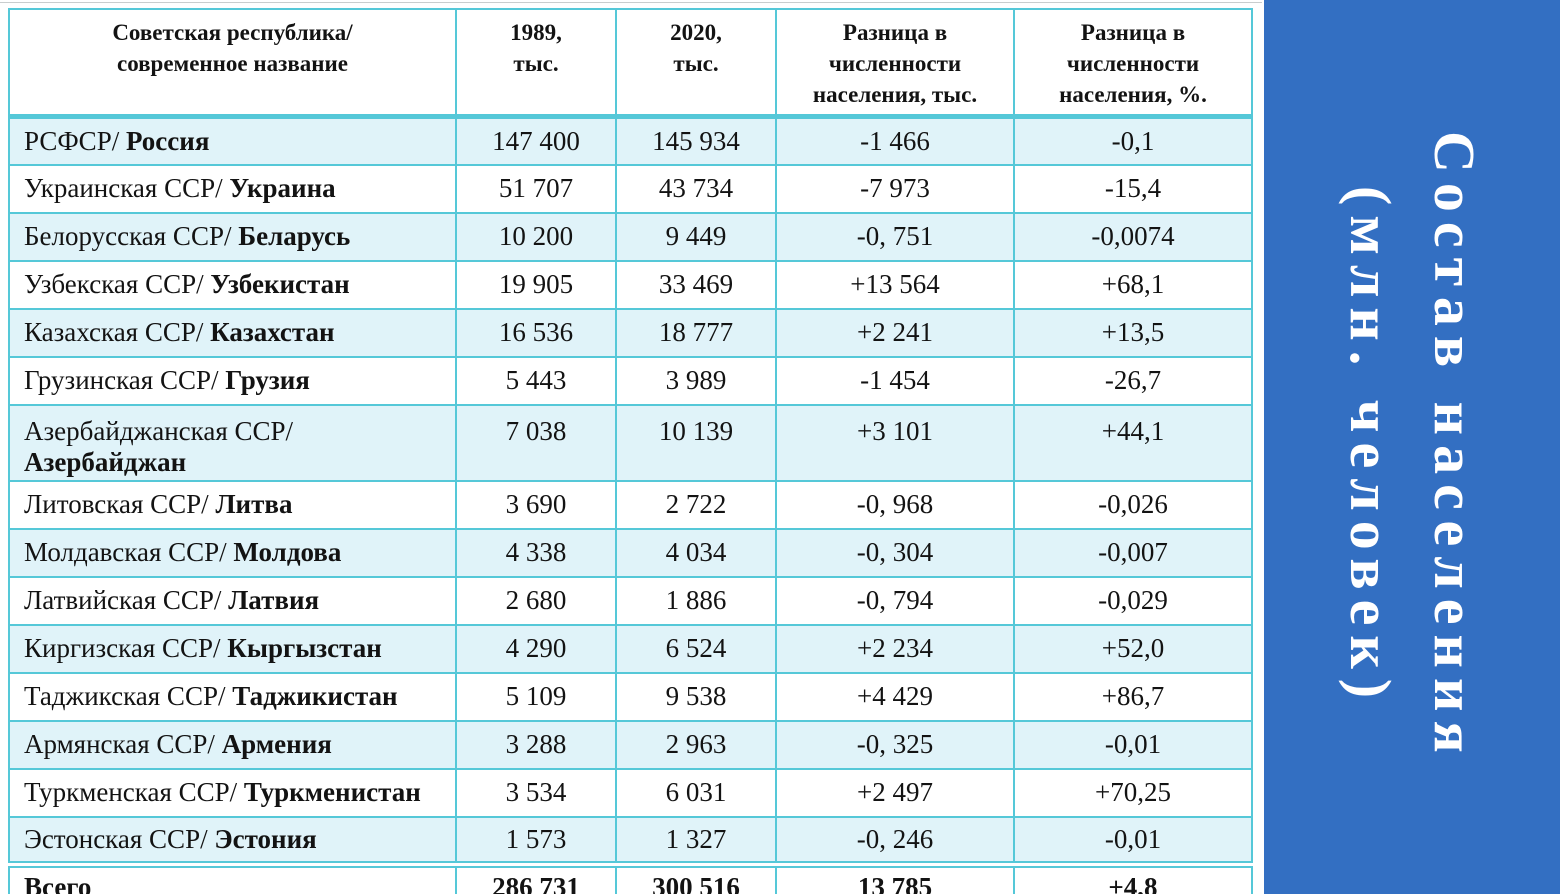 The width and height of the screenshot is (1560, 894). Describe the element at coordinates (105, 461) in the screenshot. I see `modern-country-name: Азербайджан` at that location.